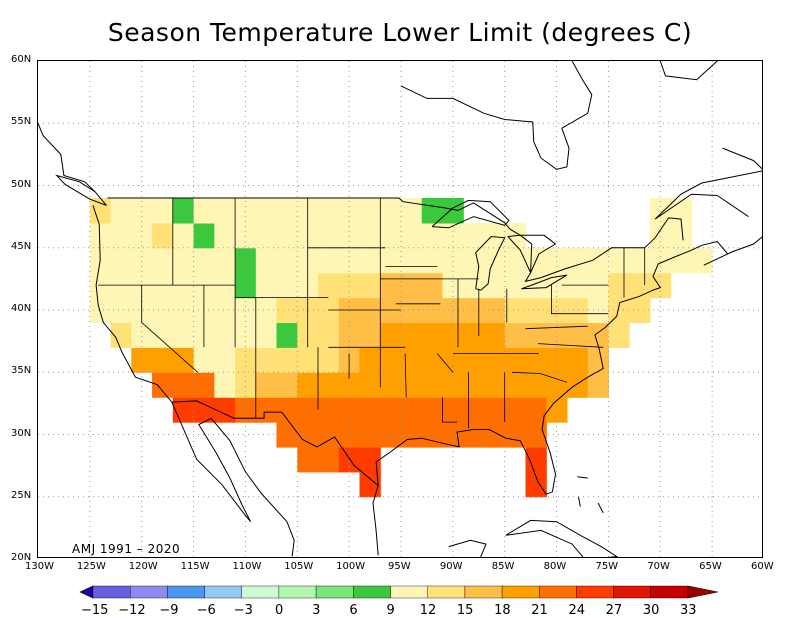 The width and height of the screenshot is (800, 618). Describe the element at coordinates (169, 610) in the screenshot. I see `colorbar-tick-label: −9` at that location.